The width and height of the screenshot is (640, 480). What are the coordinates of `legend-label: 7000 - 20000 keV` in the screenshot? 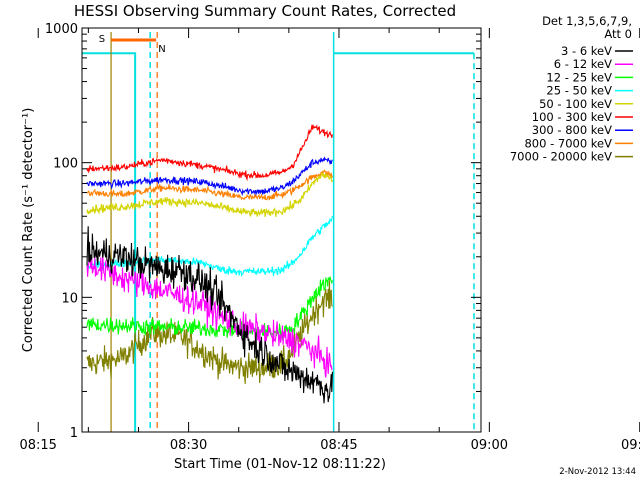 It's located at (561, 157).